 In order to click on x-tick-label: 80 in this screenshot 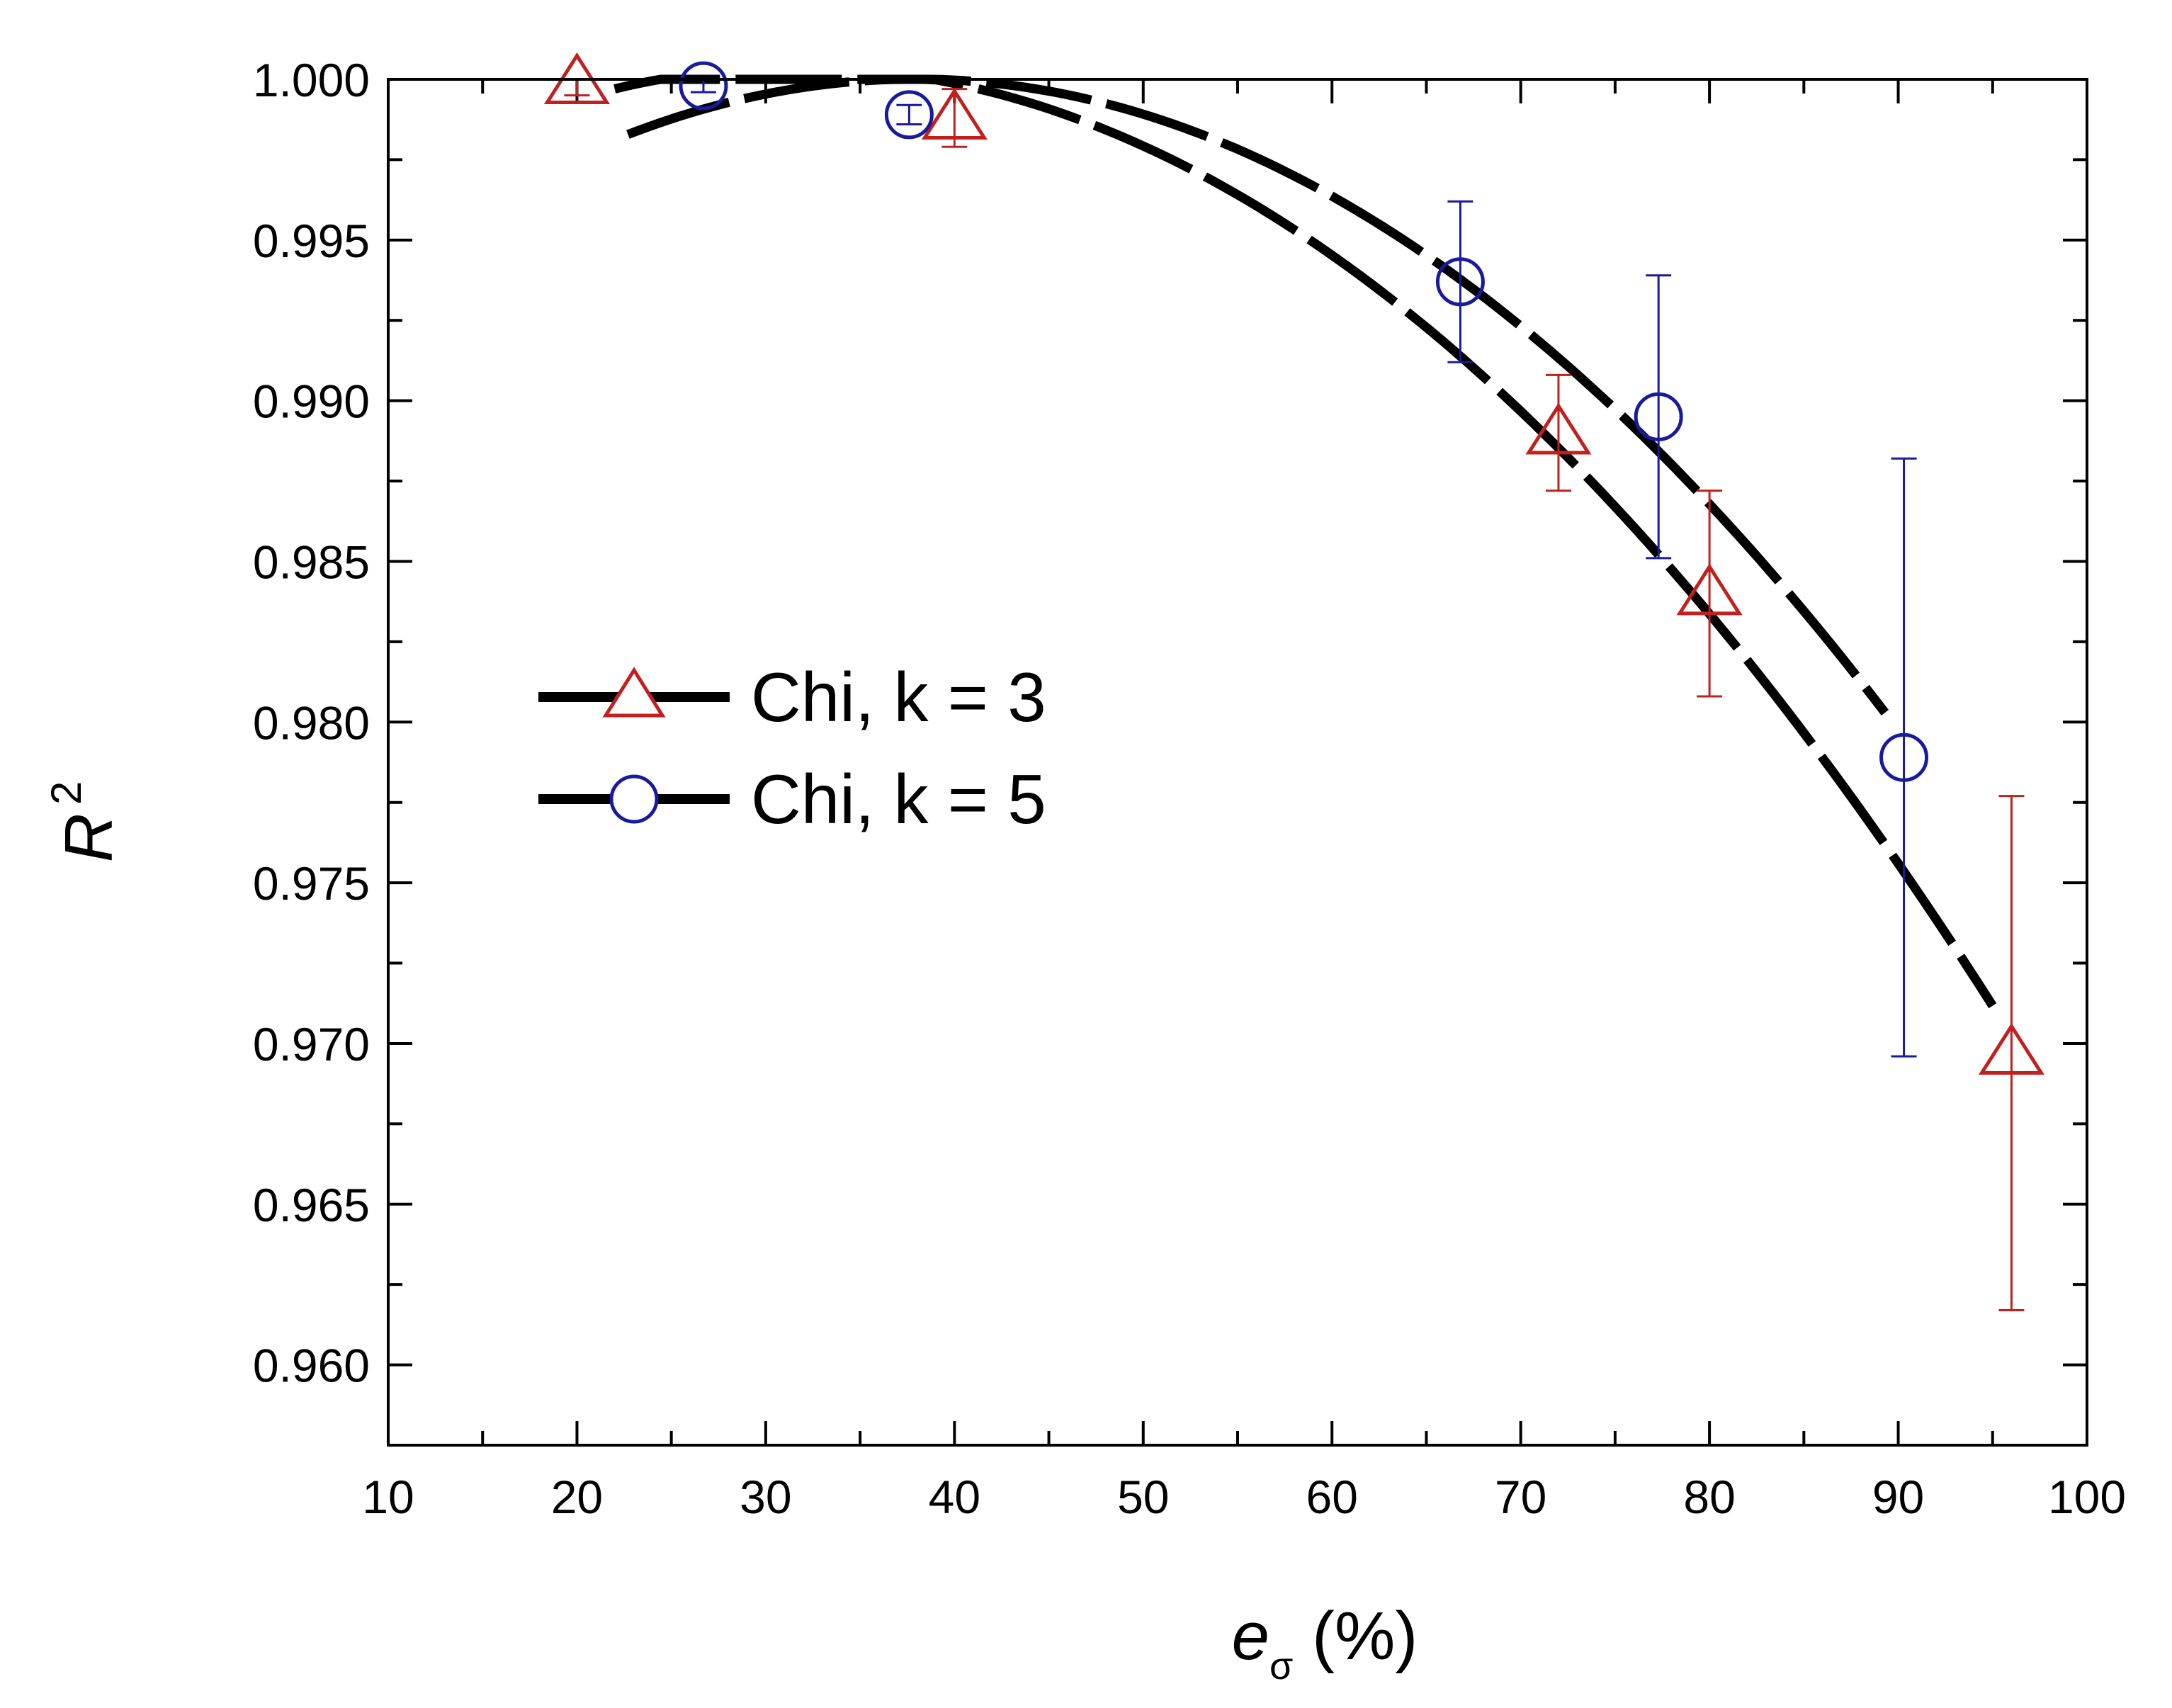, I will do `click(1709, 1497)`.